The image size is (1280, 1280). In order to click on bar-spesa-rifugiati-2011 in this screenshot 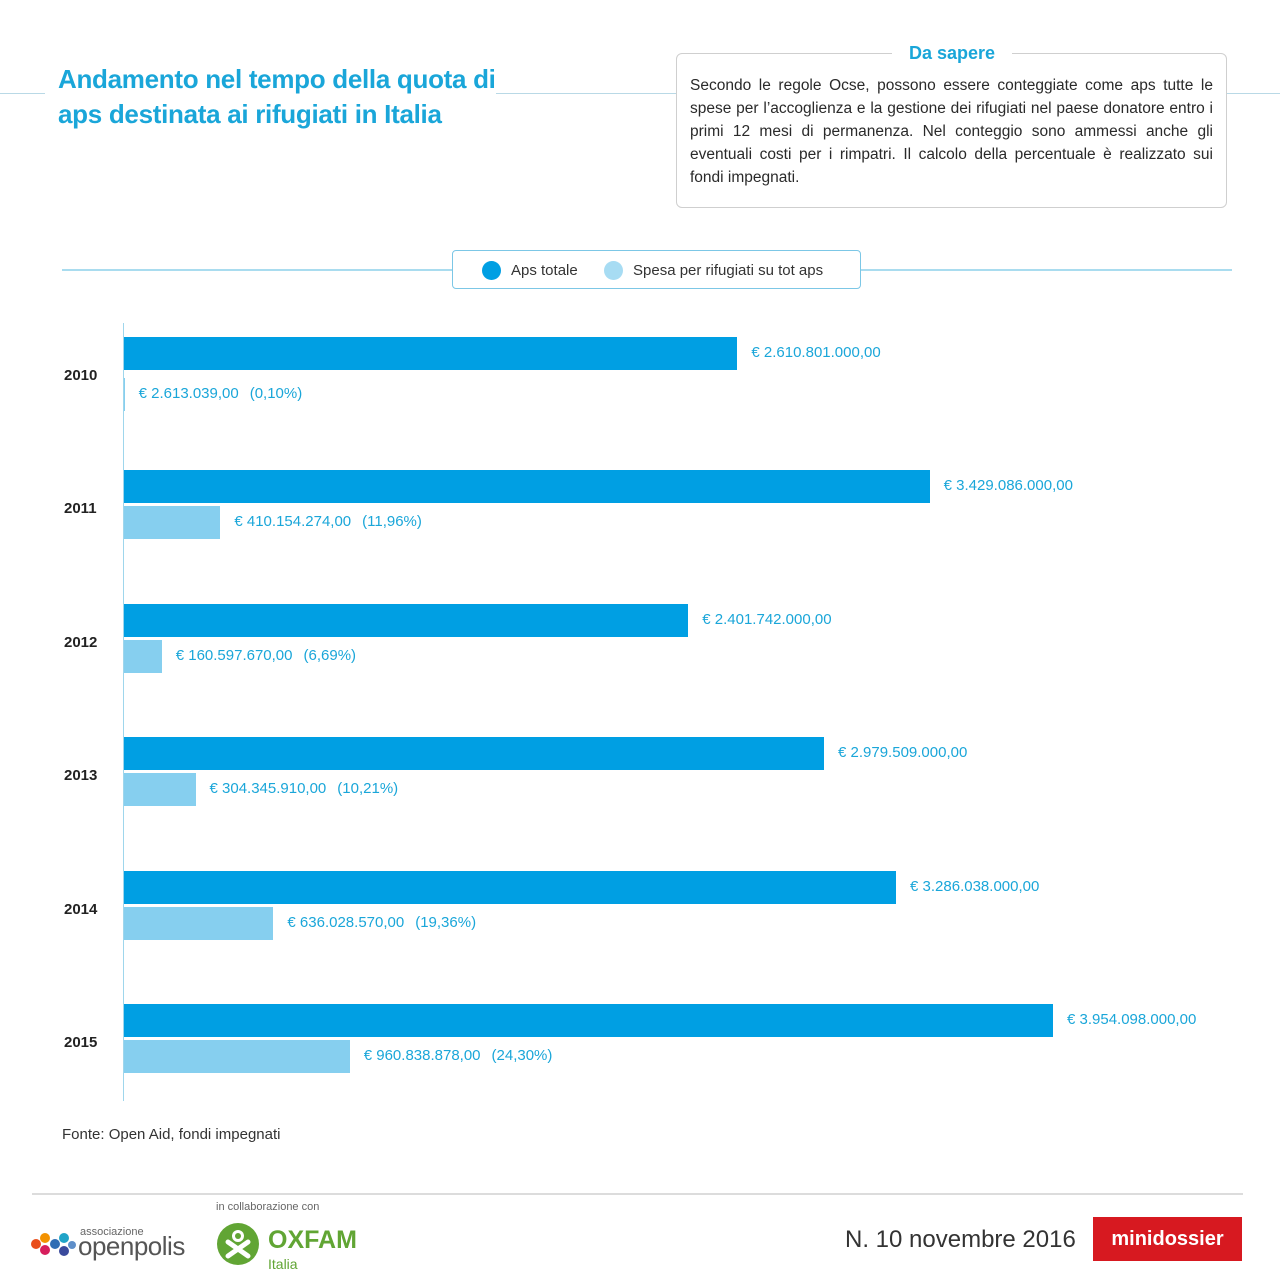, I will do `click(172, 523)`.